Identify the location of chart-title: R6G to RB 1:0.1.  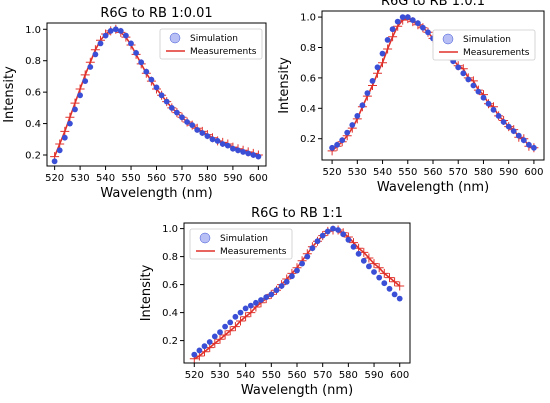
(433, 4).